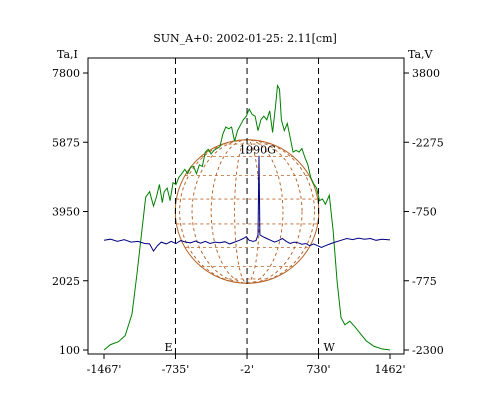 Image resolution: width=500 pixels, height=400 pixels. What do you see at coordinates (247, 369) in the screenshot?
I see `x-tick-label: -2'` at bounding box center [247, 369].